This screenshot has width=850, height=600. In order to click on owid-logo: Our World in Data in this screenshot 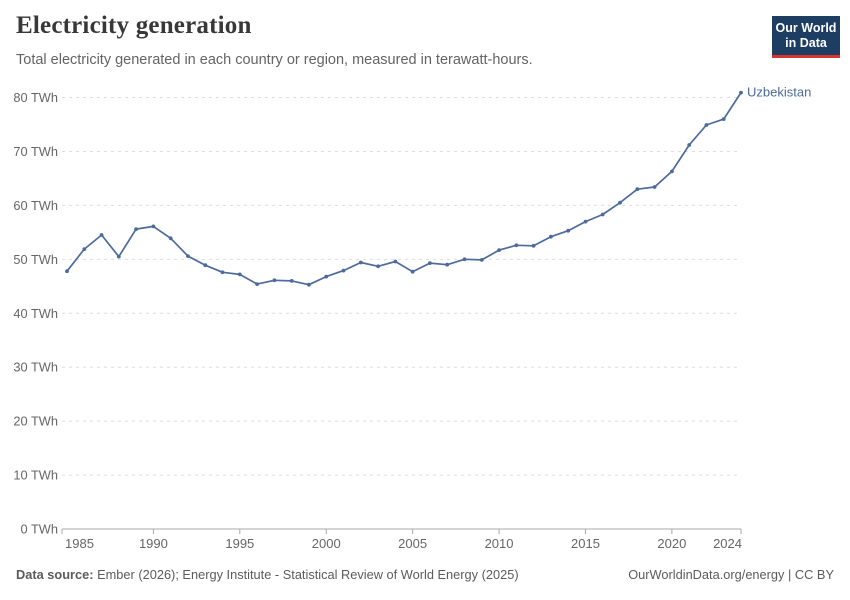, I will do `click(806, 37)`.